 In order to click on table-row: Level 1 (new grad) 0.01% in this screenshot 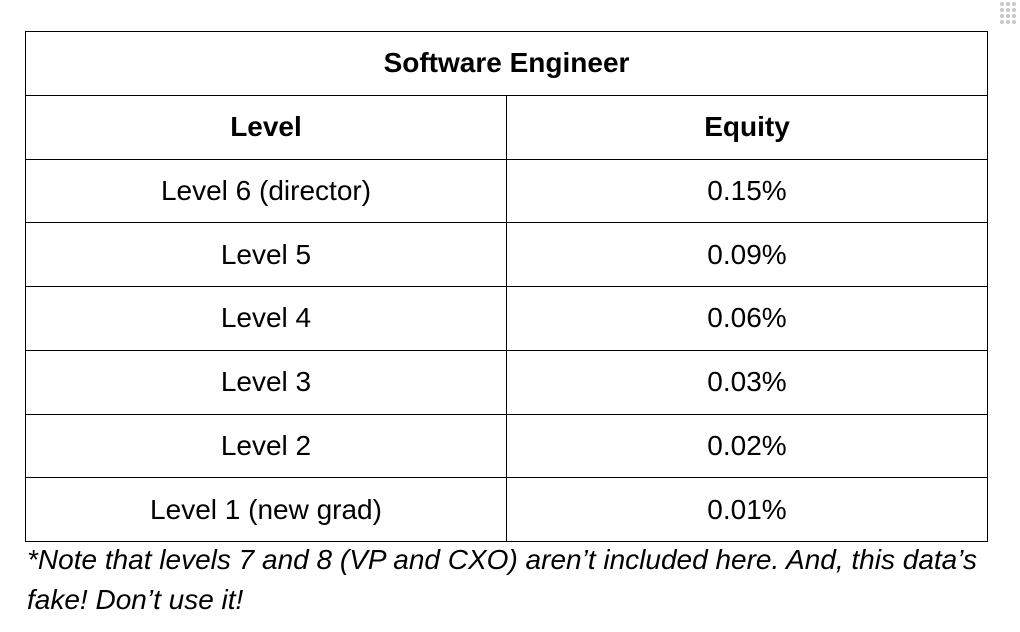, I will do `click(506, 509)`.